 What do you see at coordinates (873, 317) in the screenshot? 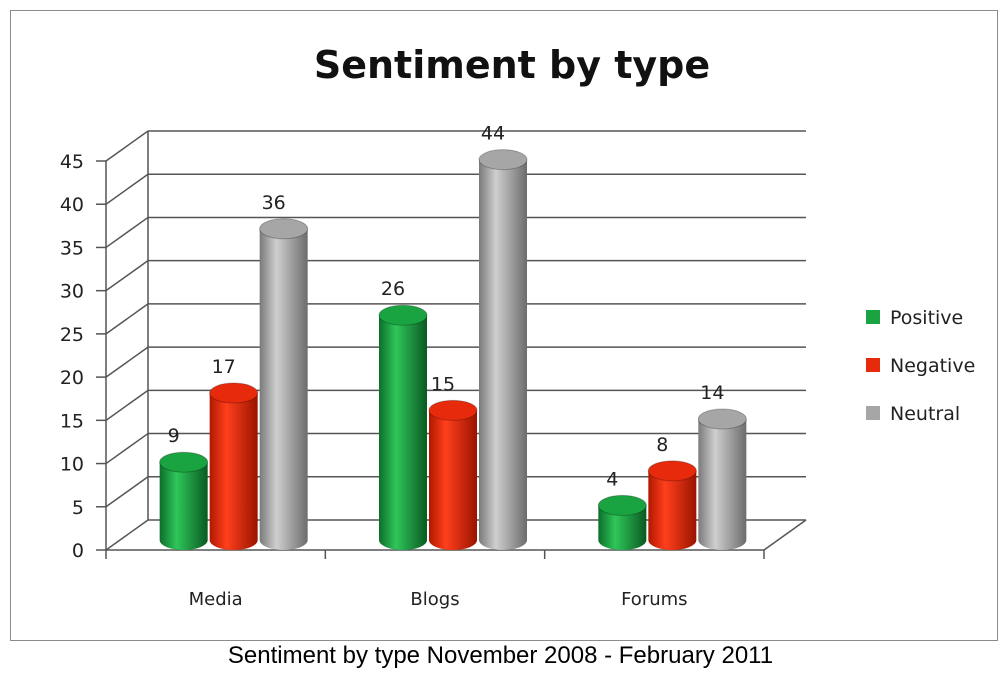
I see `legend-swatch-positive` at bounding box center [873, 317].